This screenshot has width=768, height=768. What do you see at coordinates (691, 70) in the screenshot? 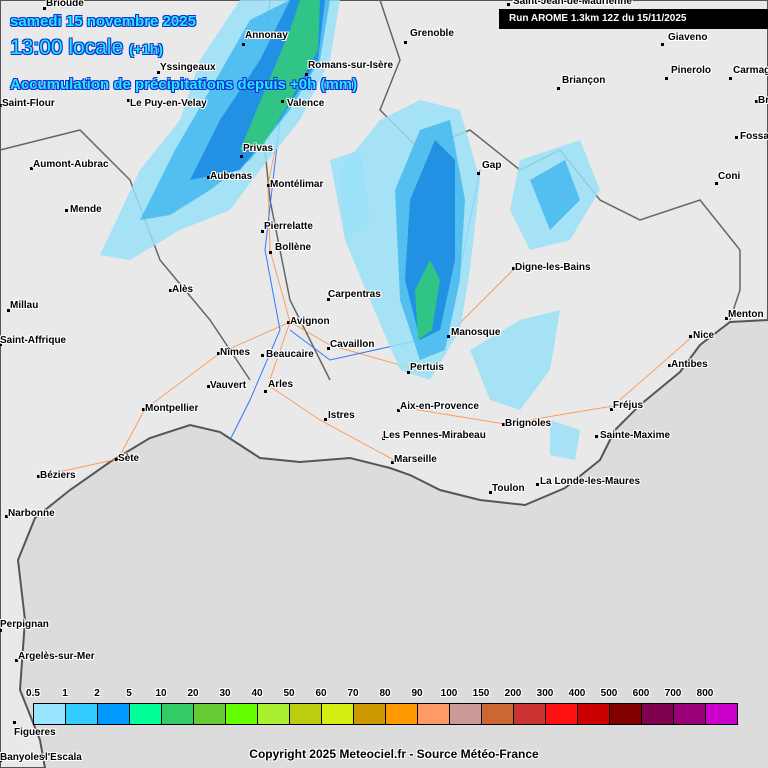
I see `city-label: Pinerolo` at bounding box center [691, 70].